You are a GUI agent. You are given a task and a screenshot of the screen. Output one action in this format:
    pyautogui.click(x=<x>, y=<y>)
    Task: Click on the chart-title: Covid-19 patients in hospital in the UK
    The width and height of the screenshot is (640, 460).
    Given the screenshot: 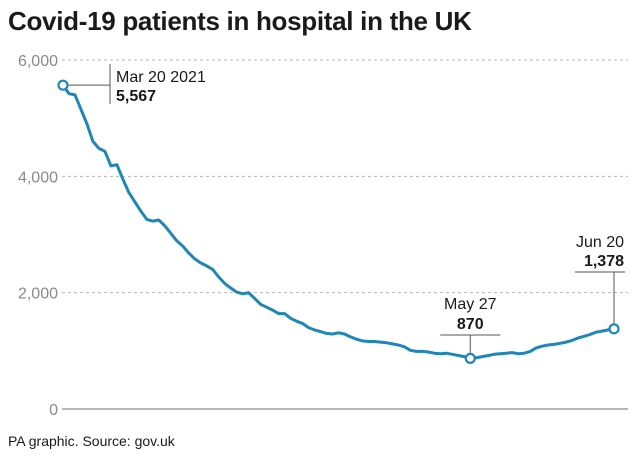 What is the action you would take?
    pyautogui.click(x=240, y=21)
    